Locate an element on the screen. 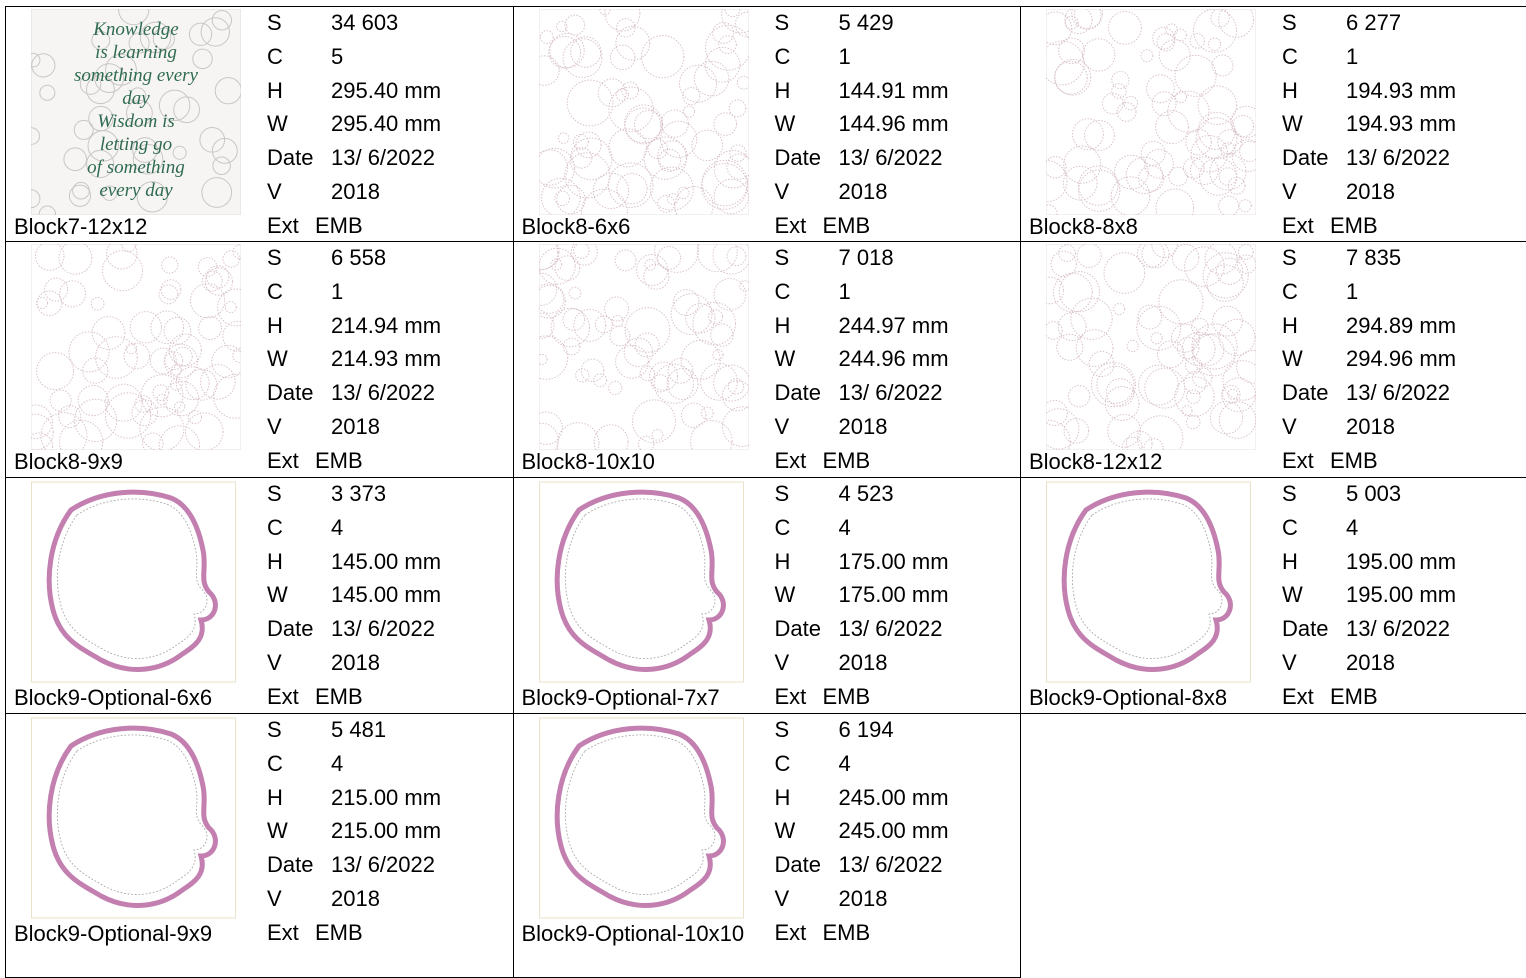  design-name: Block8-9x9 is located at coordinates (68, 461).